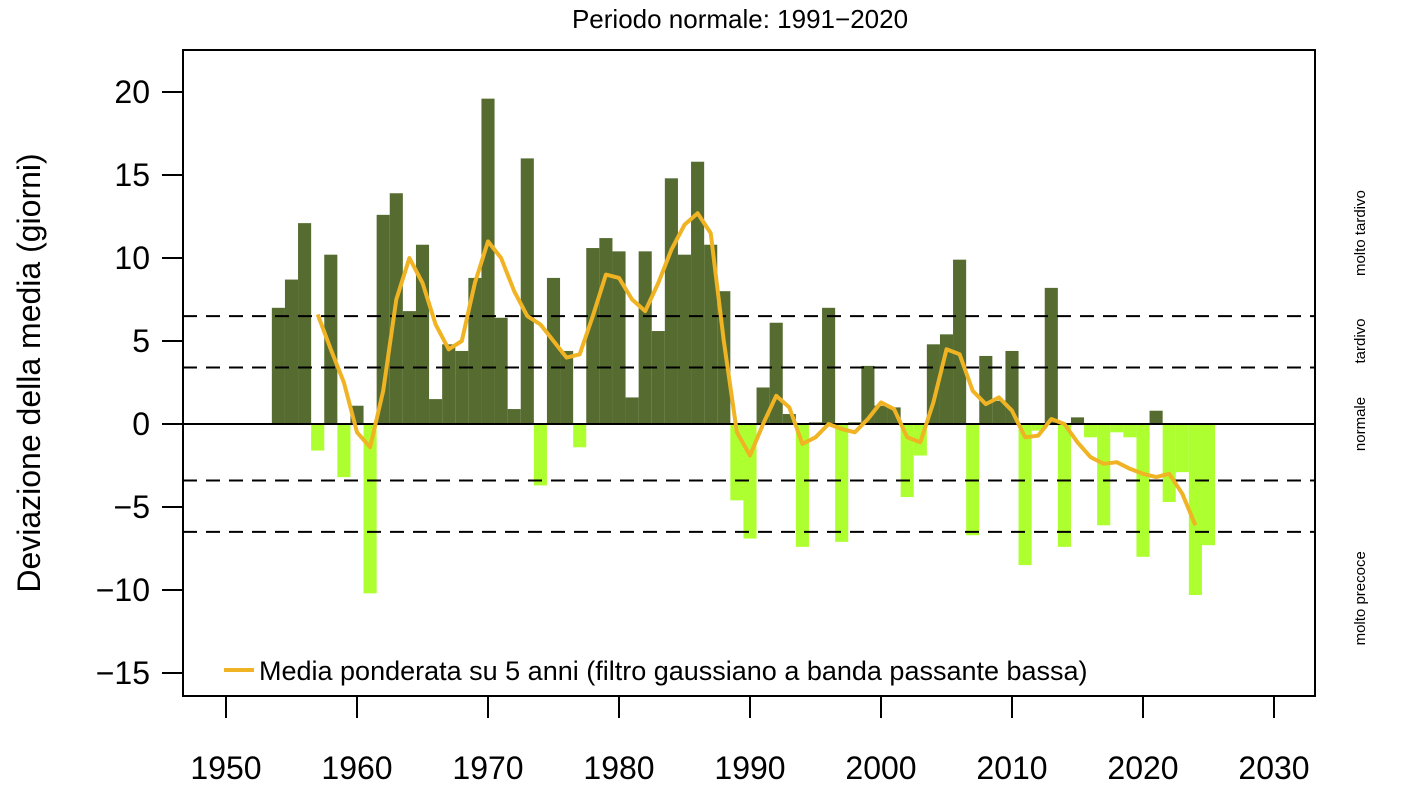 The width and height of the screenshot is (1408, 792). I want to click on bar-1972, so click(514, 416).